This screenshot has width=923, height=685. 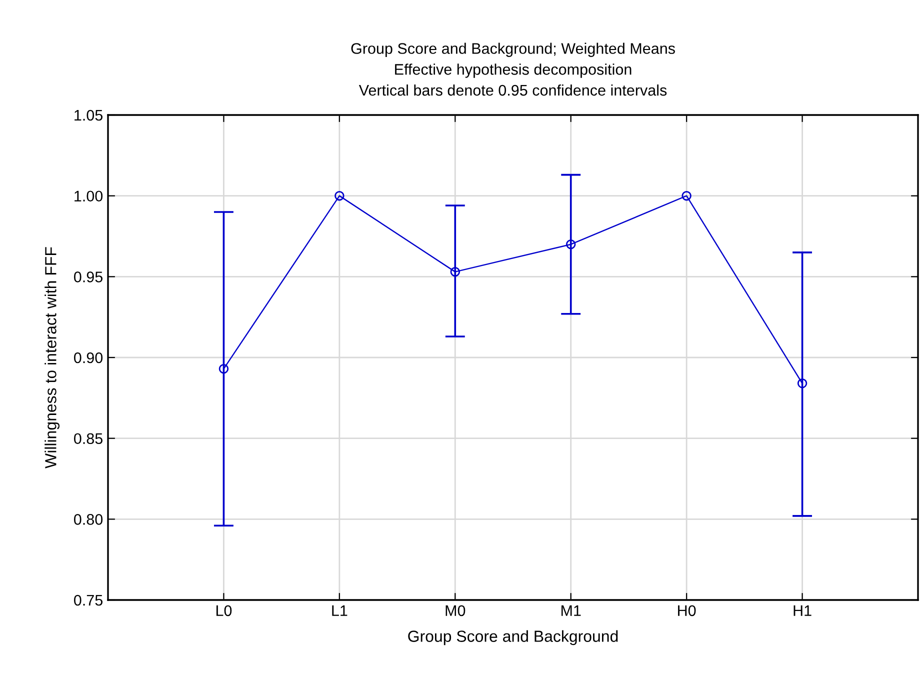 What do you see at coordinates (571, 610) in the screenshot?
I see `x-tick-label: M1` at bounding box center [571, 610].